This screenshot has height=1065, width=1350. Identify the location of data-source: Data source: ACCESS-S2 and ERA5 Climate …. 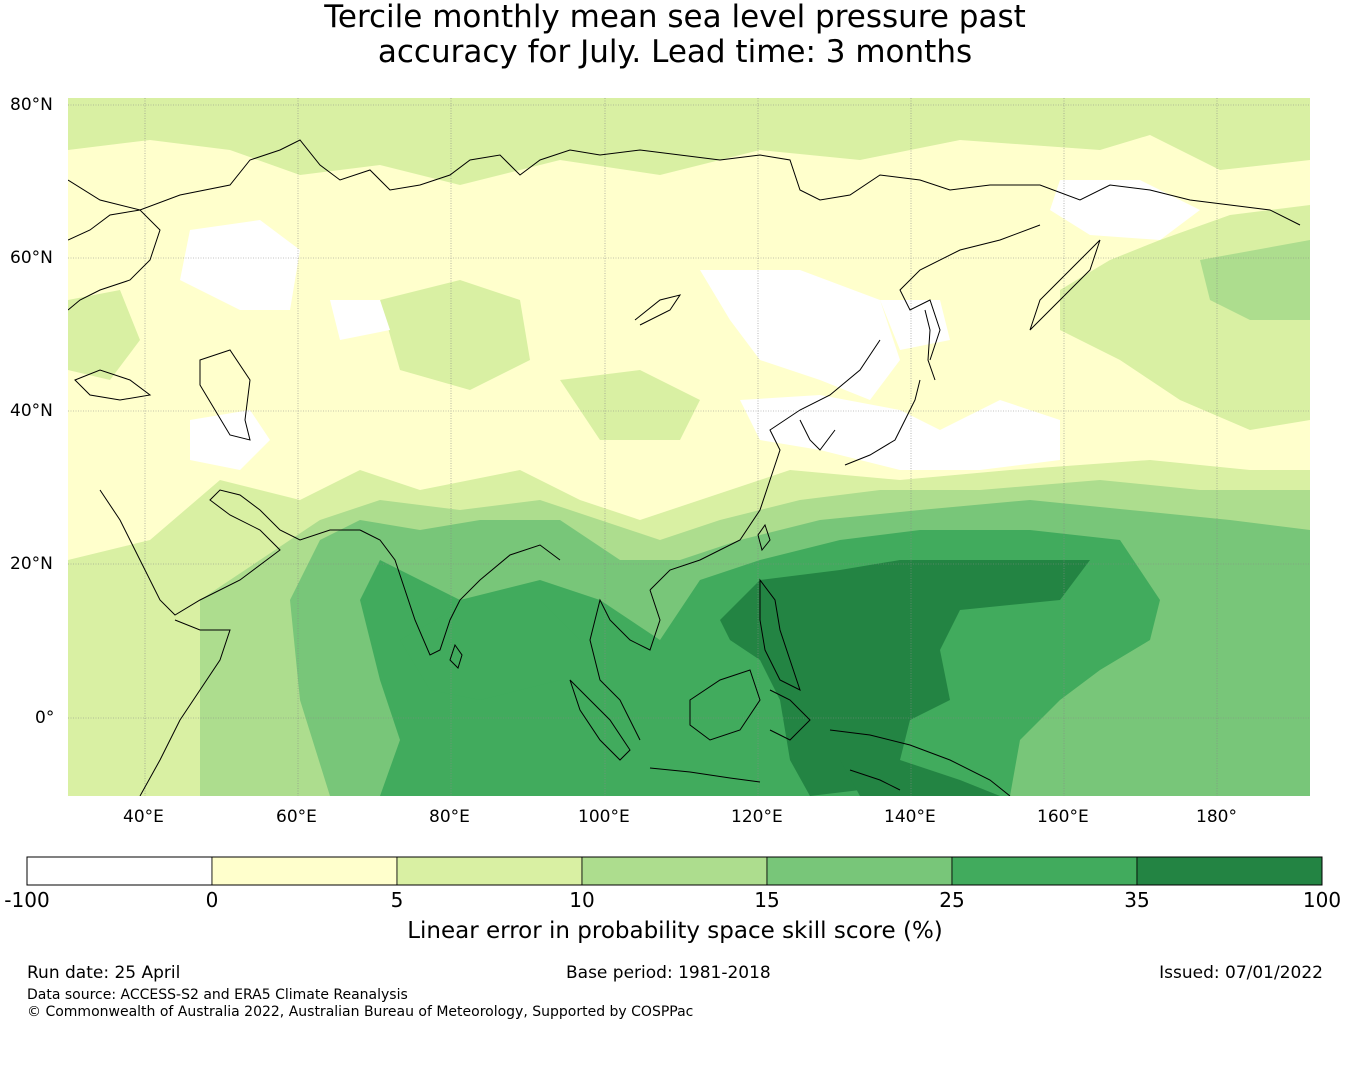
(217, 995).